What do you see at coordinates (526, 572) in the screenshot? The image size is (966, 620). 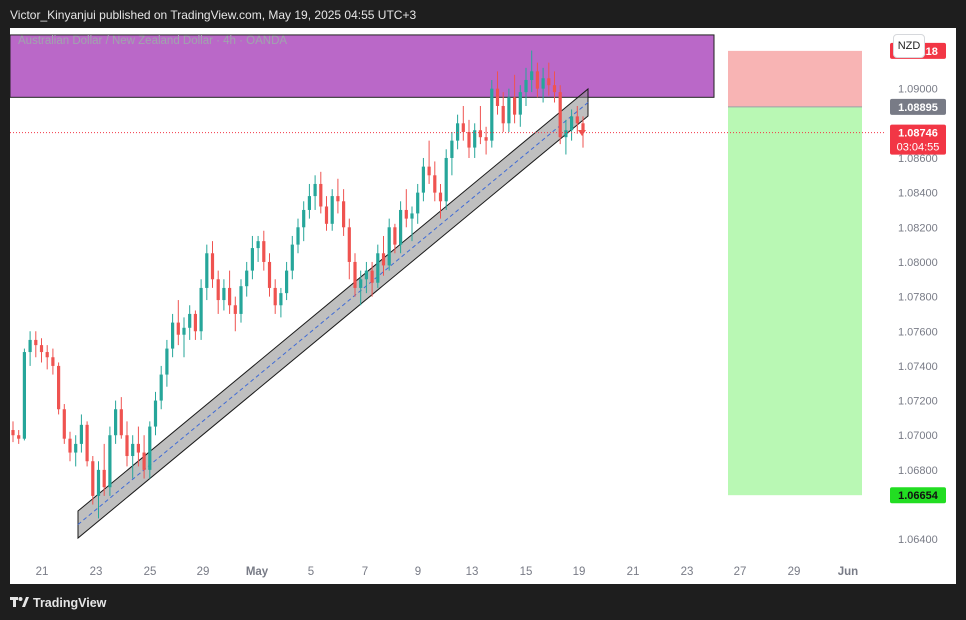 I see `x-tick-label: 15` at bounding box center [526, 572].